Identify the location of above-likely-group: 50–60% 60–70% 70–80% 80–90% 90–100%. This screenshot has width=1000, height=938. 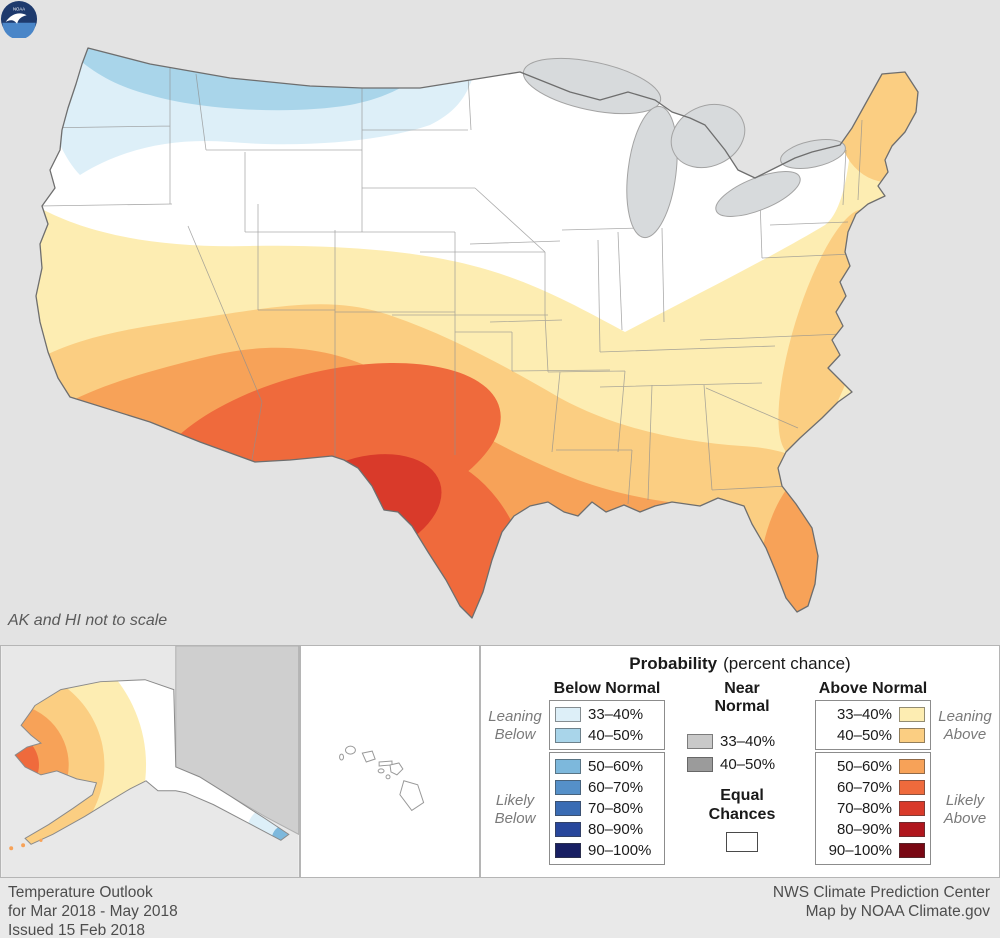
(873, 808).